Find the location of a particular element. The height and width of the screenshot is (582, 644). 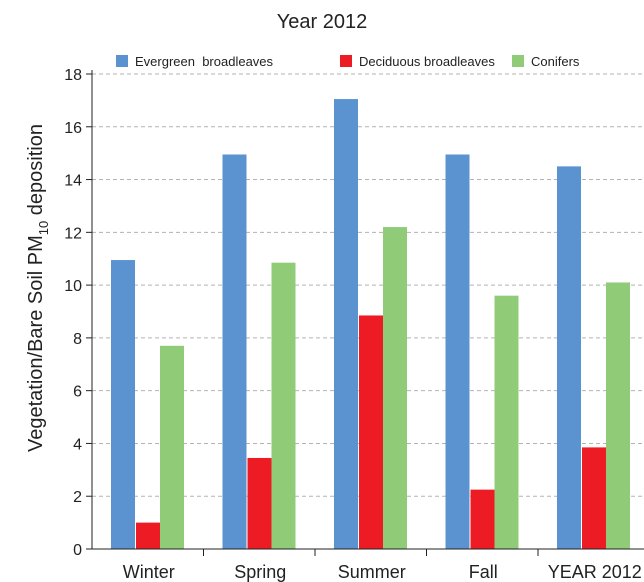

x-tick-label: Summer is located at coordinates (372, 572).